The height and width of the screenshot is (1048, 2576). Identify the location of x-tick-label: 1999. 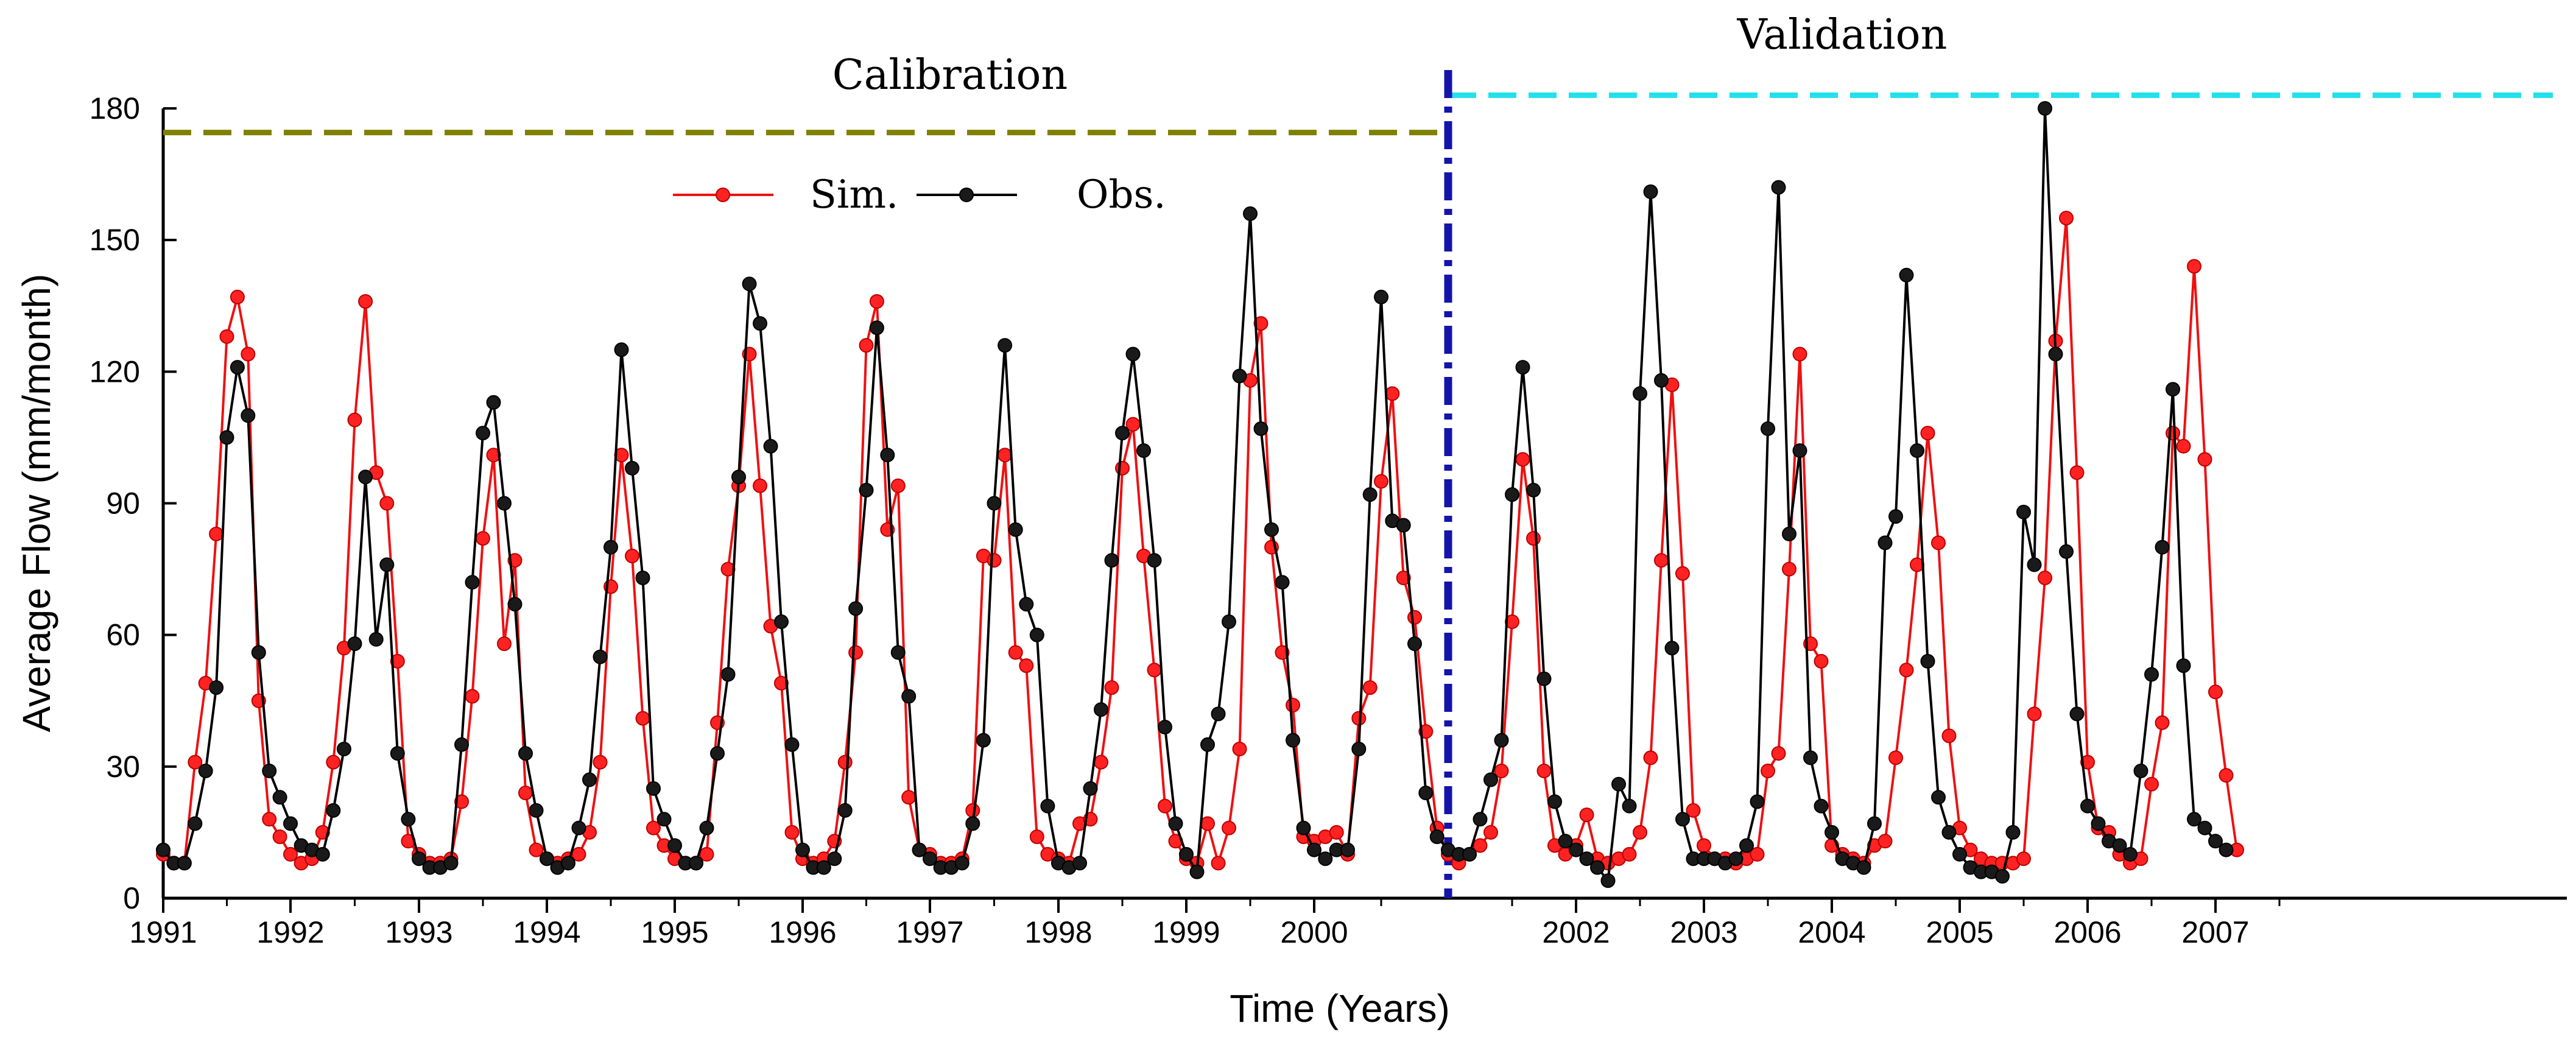
(1186, 932).